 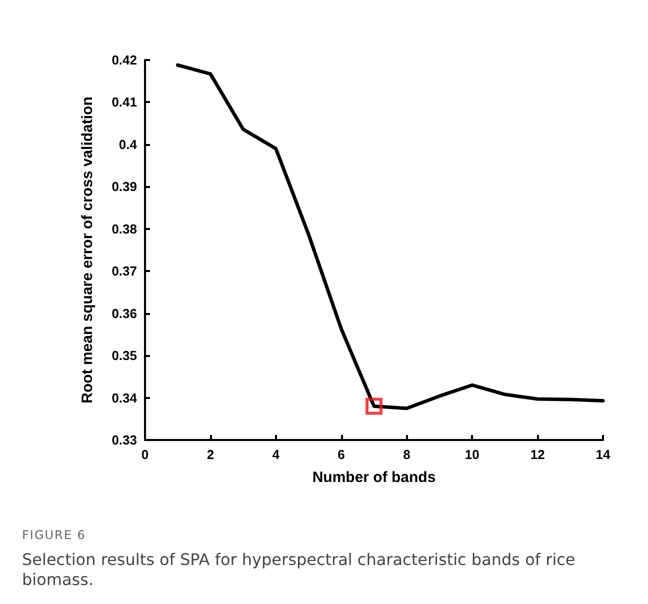 I want to click on caption: FIGURE 6, so click(x=54, y=536).